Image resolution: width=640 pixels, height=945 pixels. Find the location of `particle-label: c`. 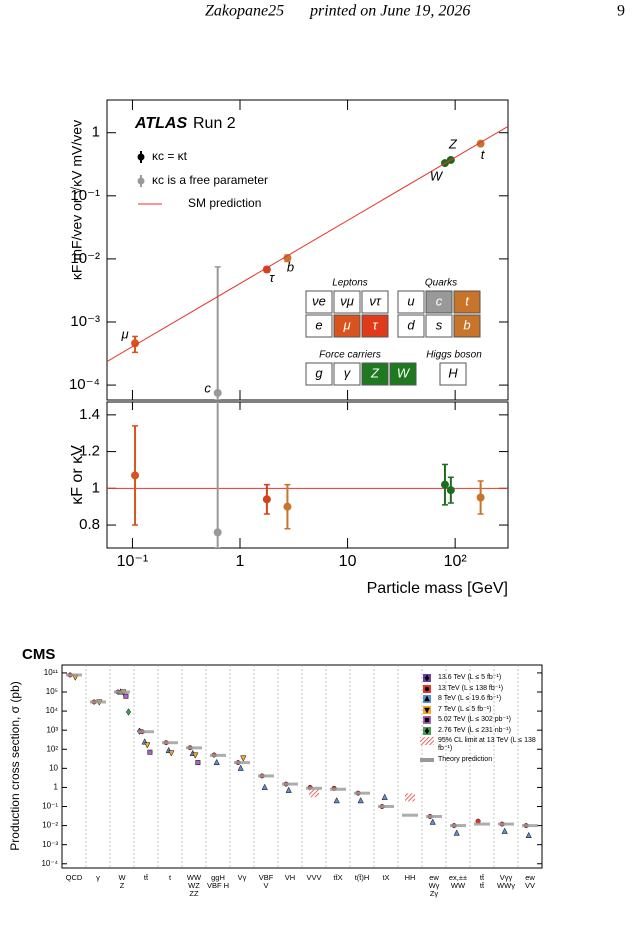

particle-label: c is located at coordinates (439, 300).